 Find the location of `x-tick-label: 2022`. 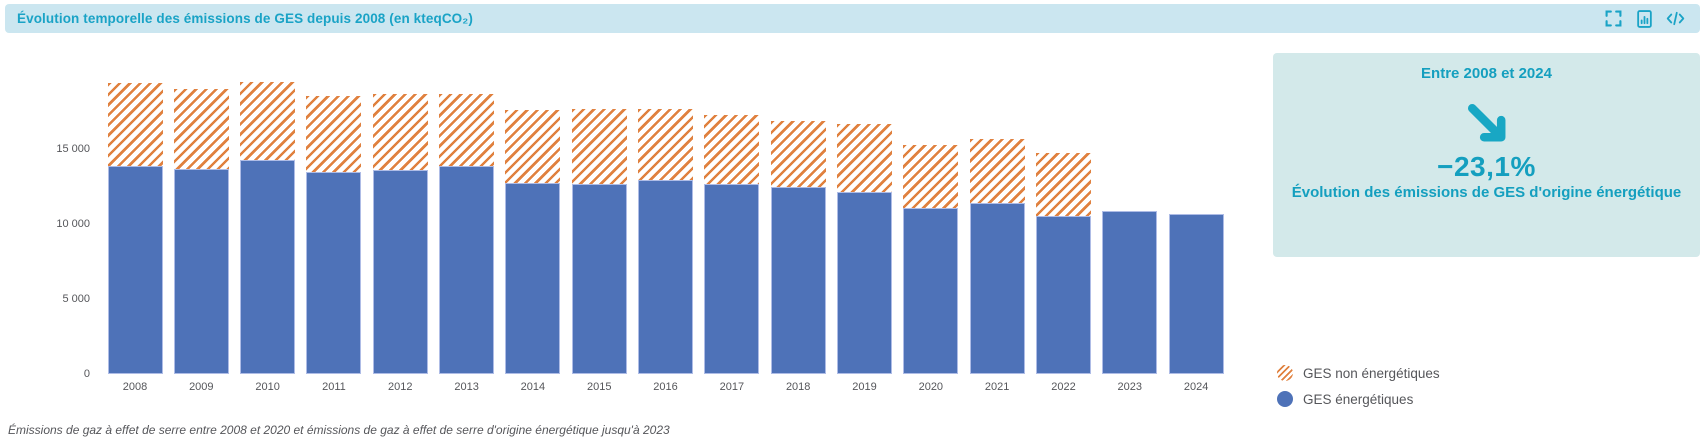

x-tick-label: 2022 is located at coordinates (1063, 387).